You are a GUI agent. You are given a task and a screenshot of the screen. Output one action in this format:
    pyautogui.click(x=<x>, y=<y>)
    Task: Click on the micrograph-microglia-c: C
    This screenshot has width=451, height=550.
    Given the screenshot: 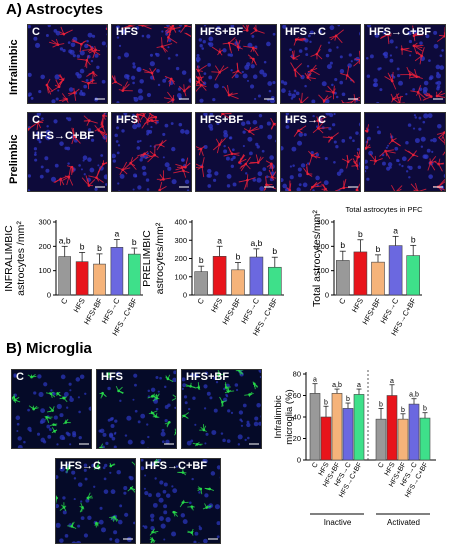 What is the action you would take?
    pyautogui.click(x=51, y=409)
    